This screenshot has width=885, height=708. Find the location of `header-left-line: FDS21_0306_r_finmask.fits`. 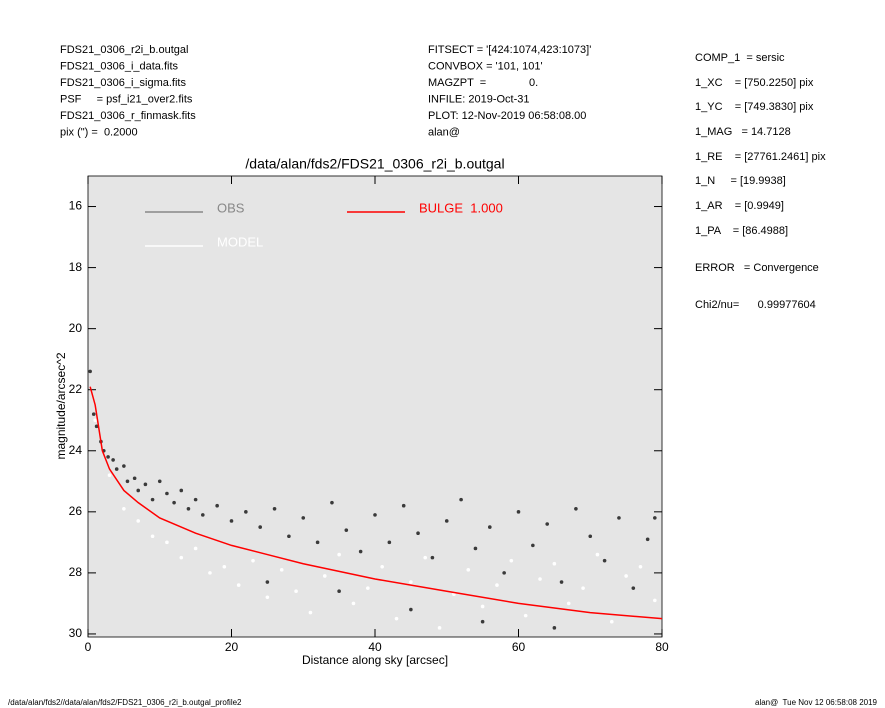

header-left-line: FDS21_0306_r_finmask.fits is located at coordinates (128, 116).